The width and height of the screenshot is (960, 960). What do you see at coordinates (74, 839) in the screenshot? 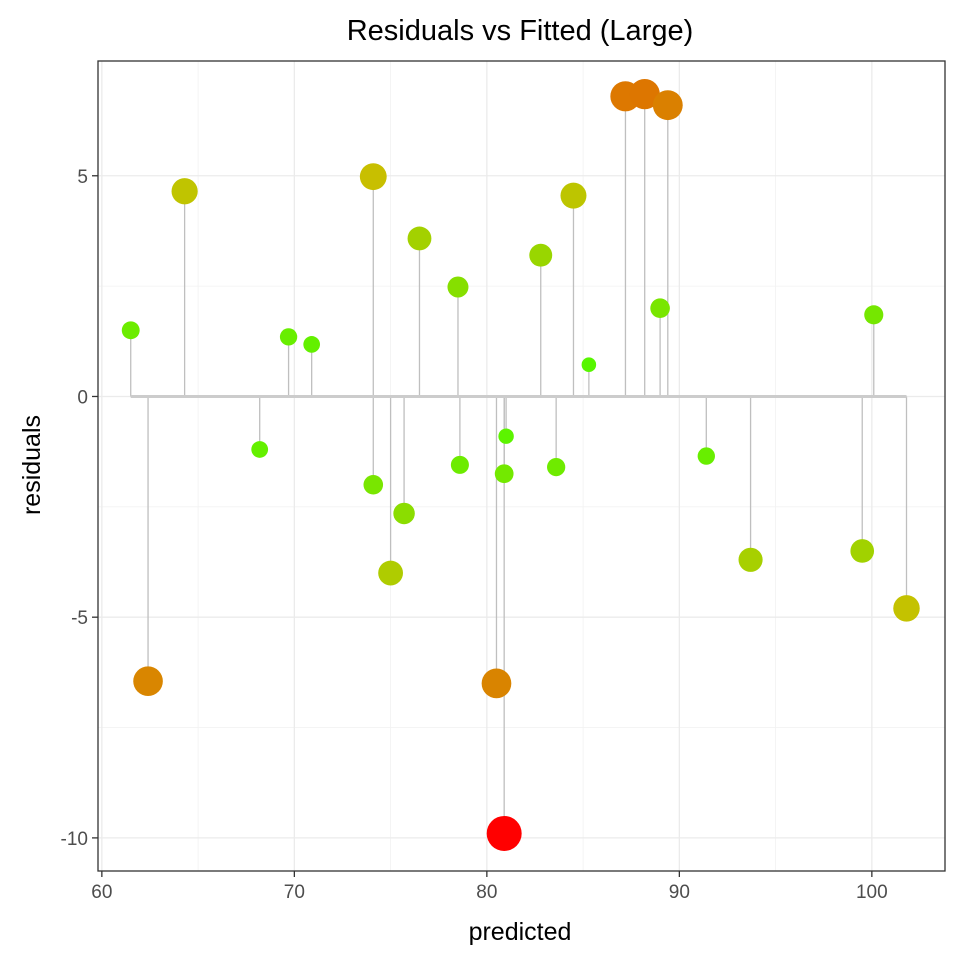
I see `y-tick-label: -10` at bounding box center [74, 839].